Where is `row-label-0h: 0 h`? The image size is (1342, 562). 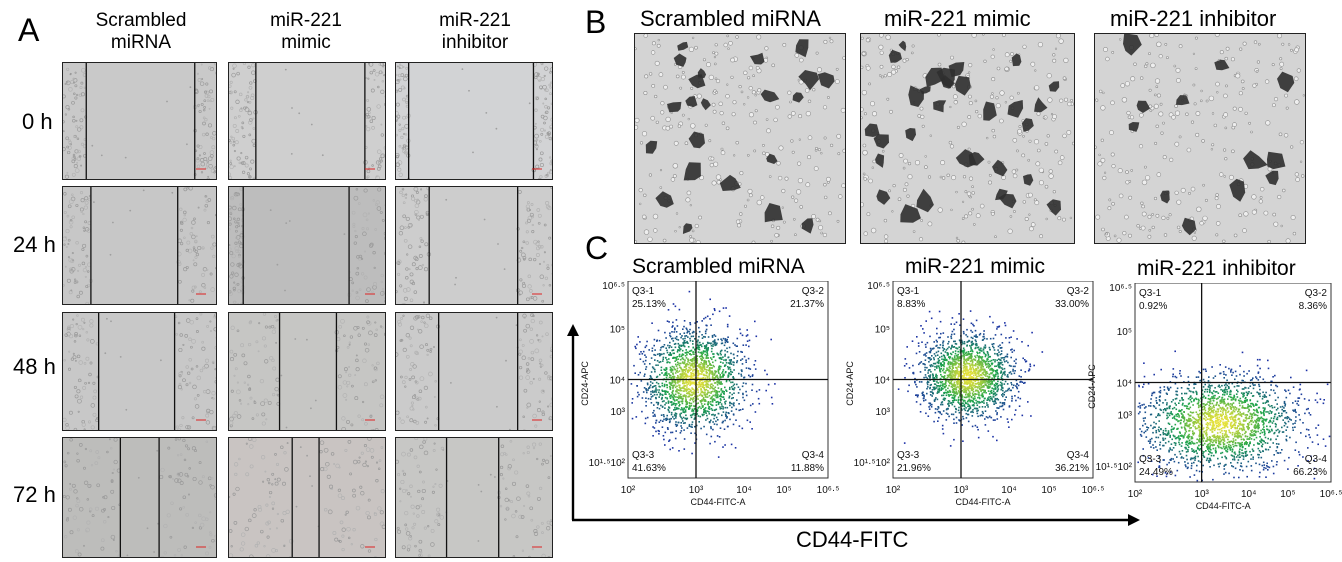 row-label-0h: 0 h is located at coordinates (37, 121).